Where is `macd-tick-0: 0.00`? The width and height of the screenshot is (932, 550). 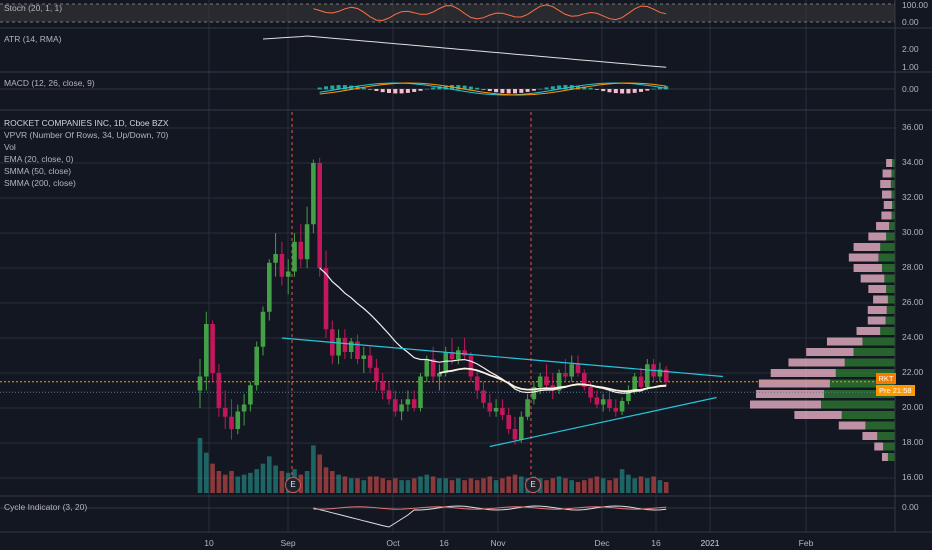
macd-tick-0: 0.00 is located at coordinates (910, 89).